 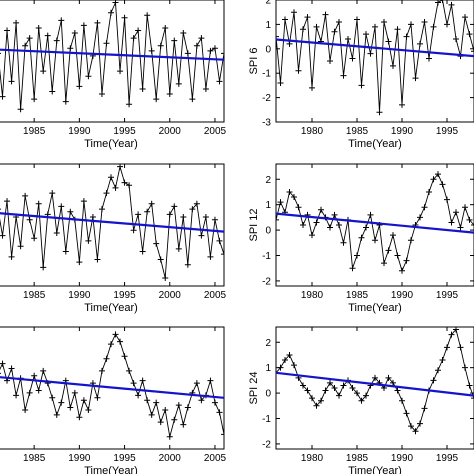 What do you see at coordinates (266, 98) in the screenshot?
I see `y-tick-label: -2` at bounding box center [266, 98].